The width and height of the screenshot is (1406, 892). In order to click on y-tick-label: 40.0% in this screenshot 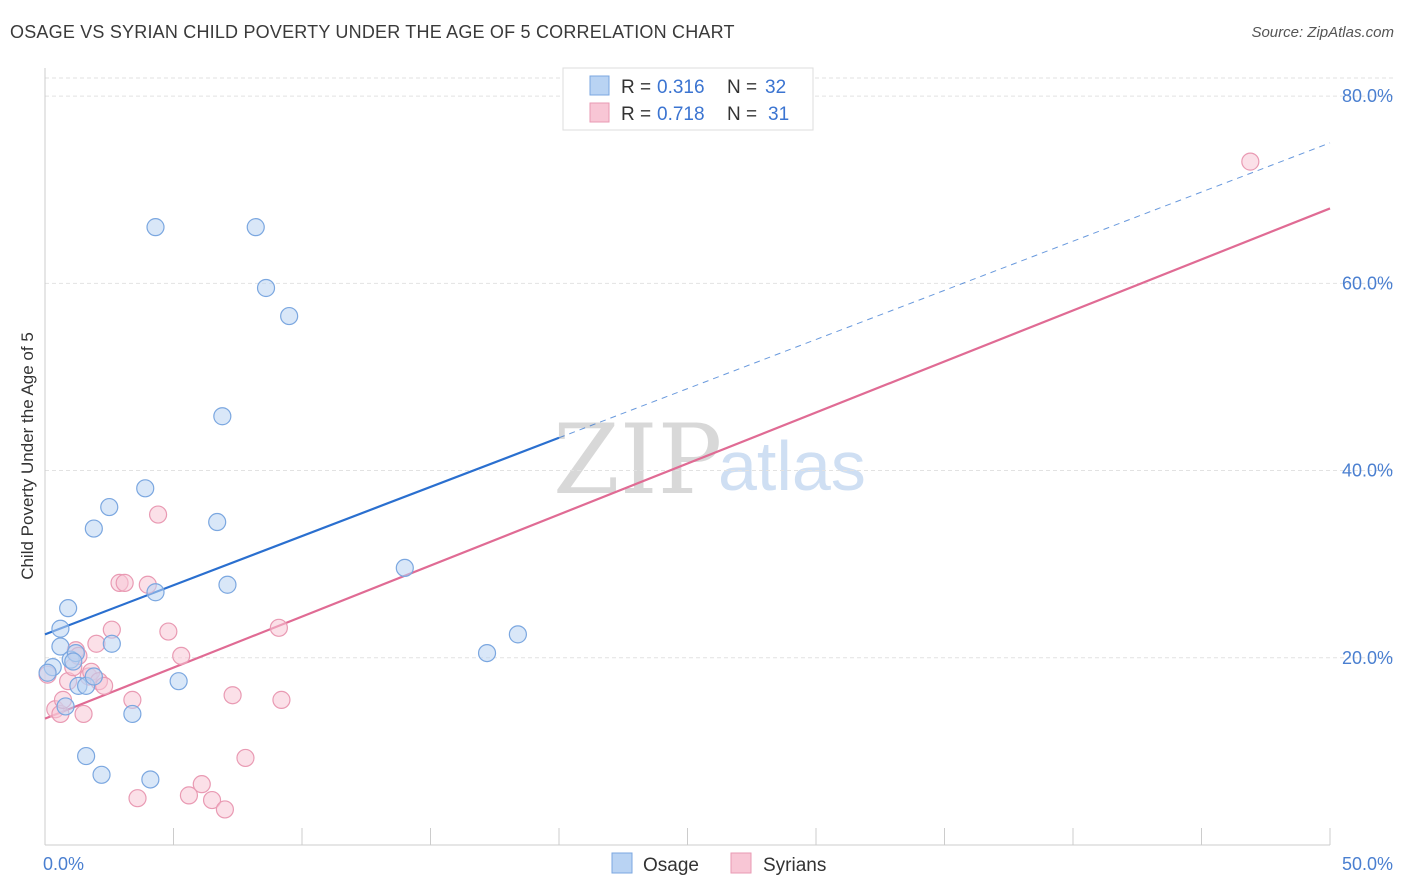, I will do `click(1367, 471)`.